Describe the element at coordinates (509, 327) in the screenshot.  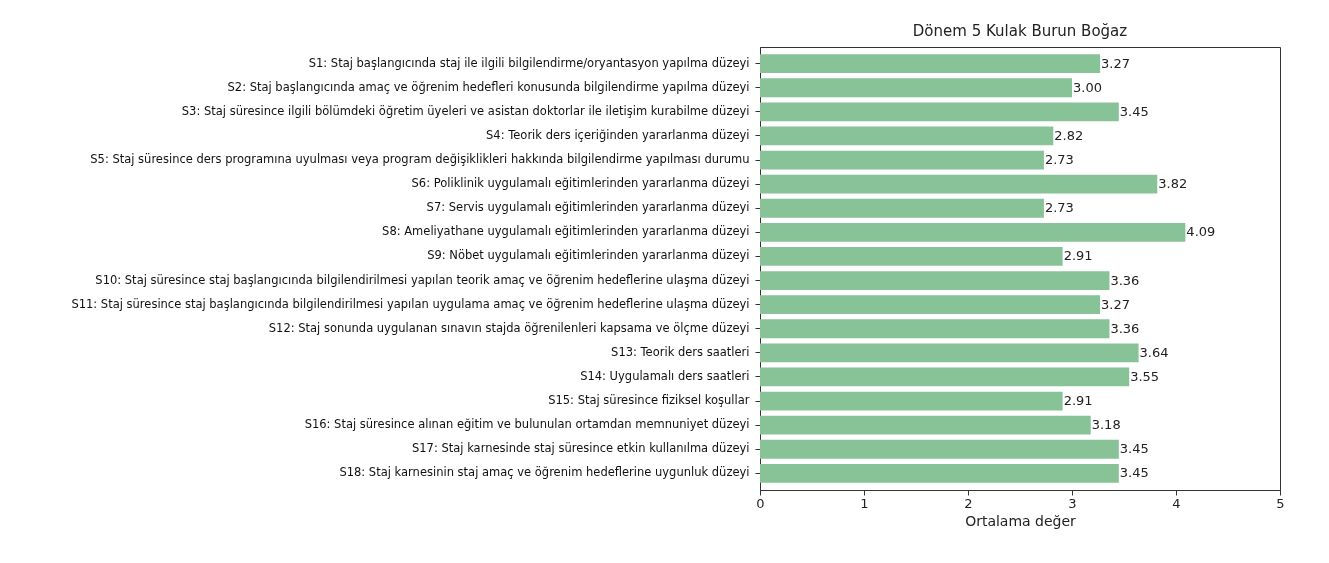
I see `y-tick-label: S12: Staj sonunda uygulanan sınavın stajda öğrenilenleri kapsama ve ölçme düzeyi` at that location.